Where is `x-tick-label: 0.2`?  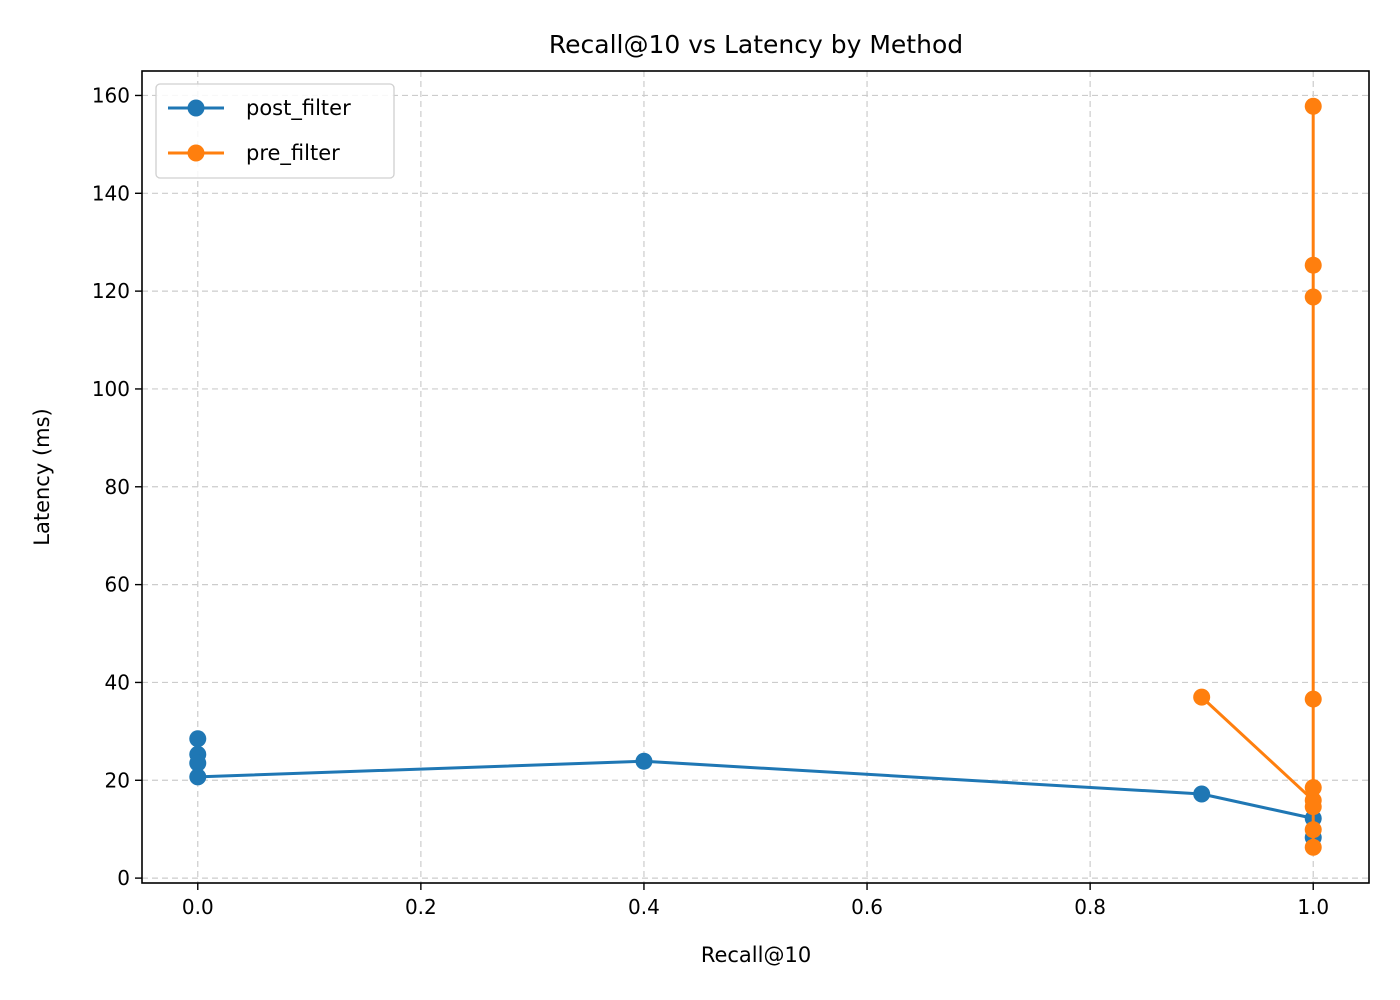
x-tick-label: 0.2 is located at coordinates (421, 907).